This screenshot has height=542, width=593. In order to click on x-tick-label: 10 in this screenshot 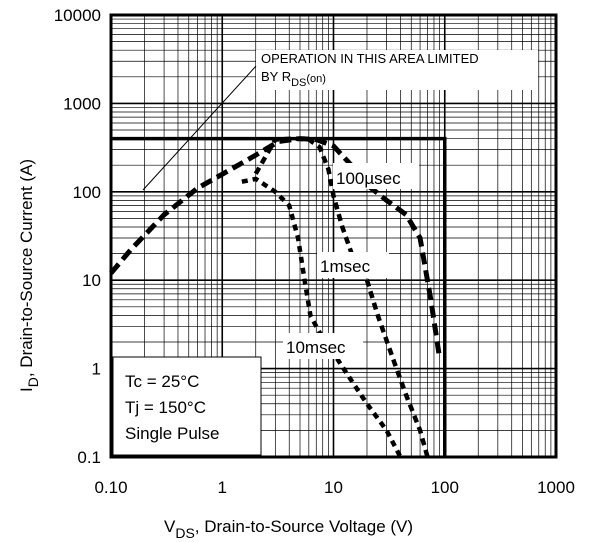, I will do `click(333, 487)`.